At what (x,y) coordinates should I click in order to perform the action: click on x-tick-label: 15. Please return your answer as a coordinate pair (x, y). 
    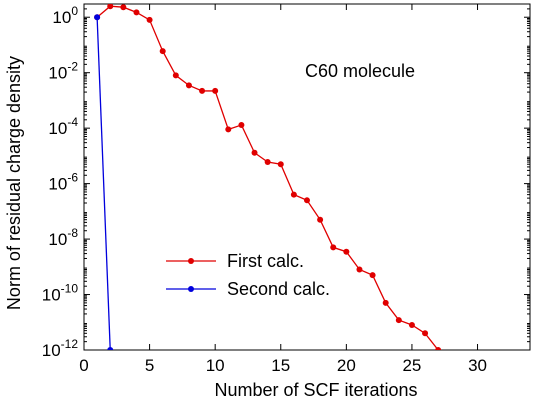
    Looking at the image, I should click on (280, 365).